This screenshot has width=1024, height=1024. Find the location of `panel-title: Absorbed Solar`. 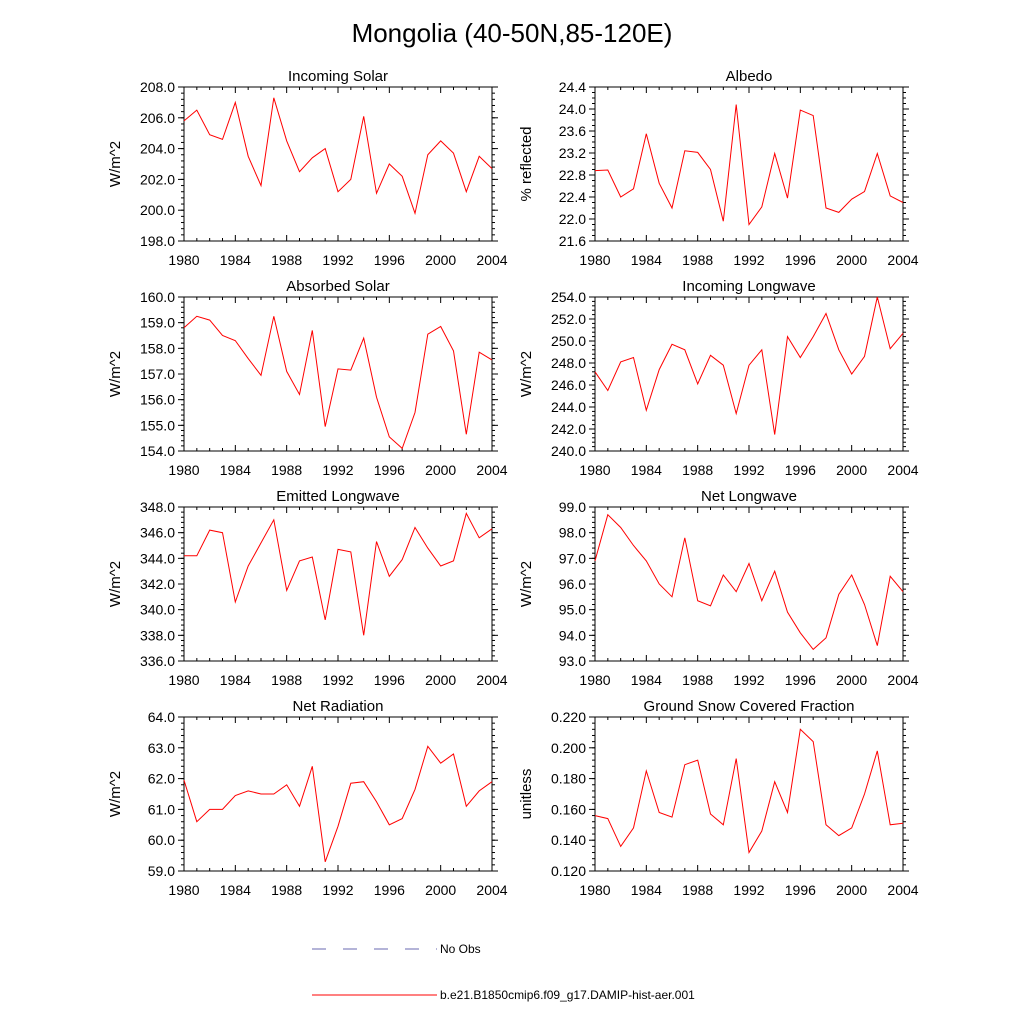

panel-title: Absorbed Solar is located at coordinates (337, 286).